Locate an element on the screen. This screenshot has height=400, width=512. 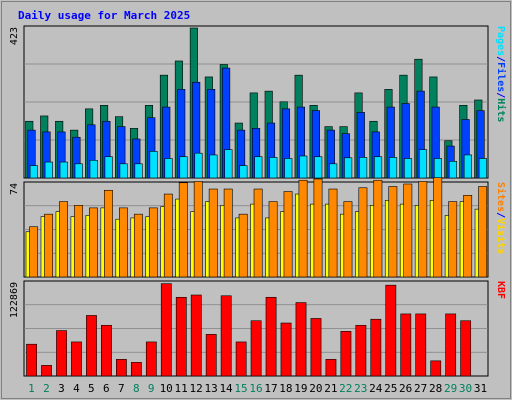
panel-legend: KBF is located at coordinates (500, 290).